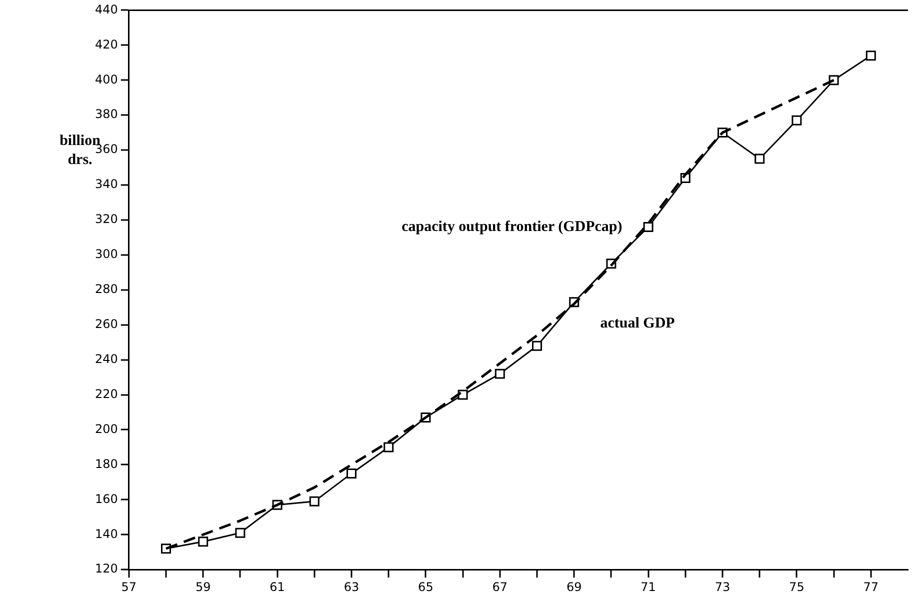 Image resolution: width=920 pixels, height=608 pixels. I want to click on y-tick-label: 440, so click(106, 9).